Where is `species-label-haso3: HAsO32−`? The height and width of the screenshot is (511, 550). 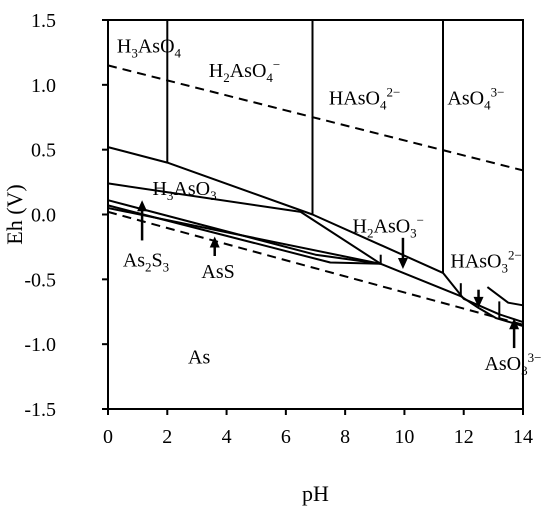
species-label-haso3: HAsO32− is located at coordinates (485, 262).